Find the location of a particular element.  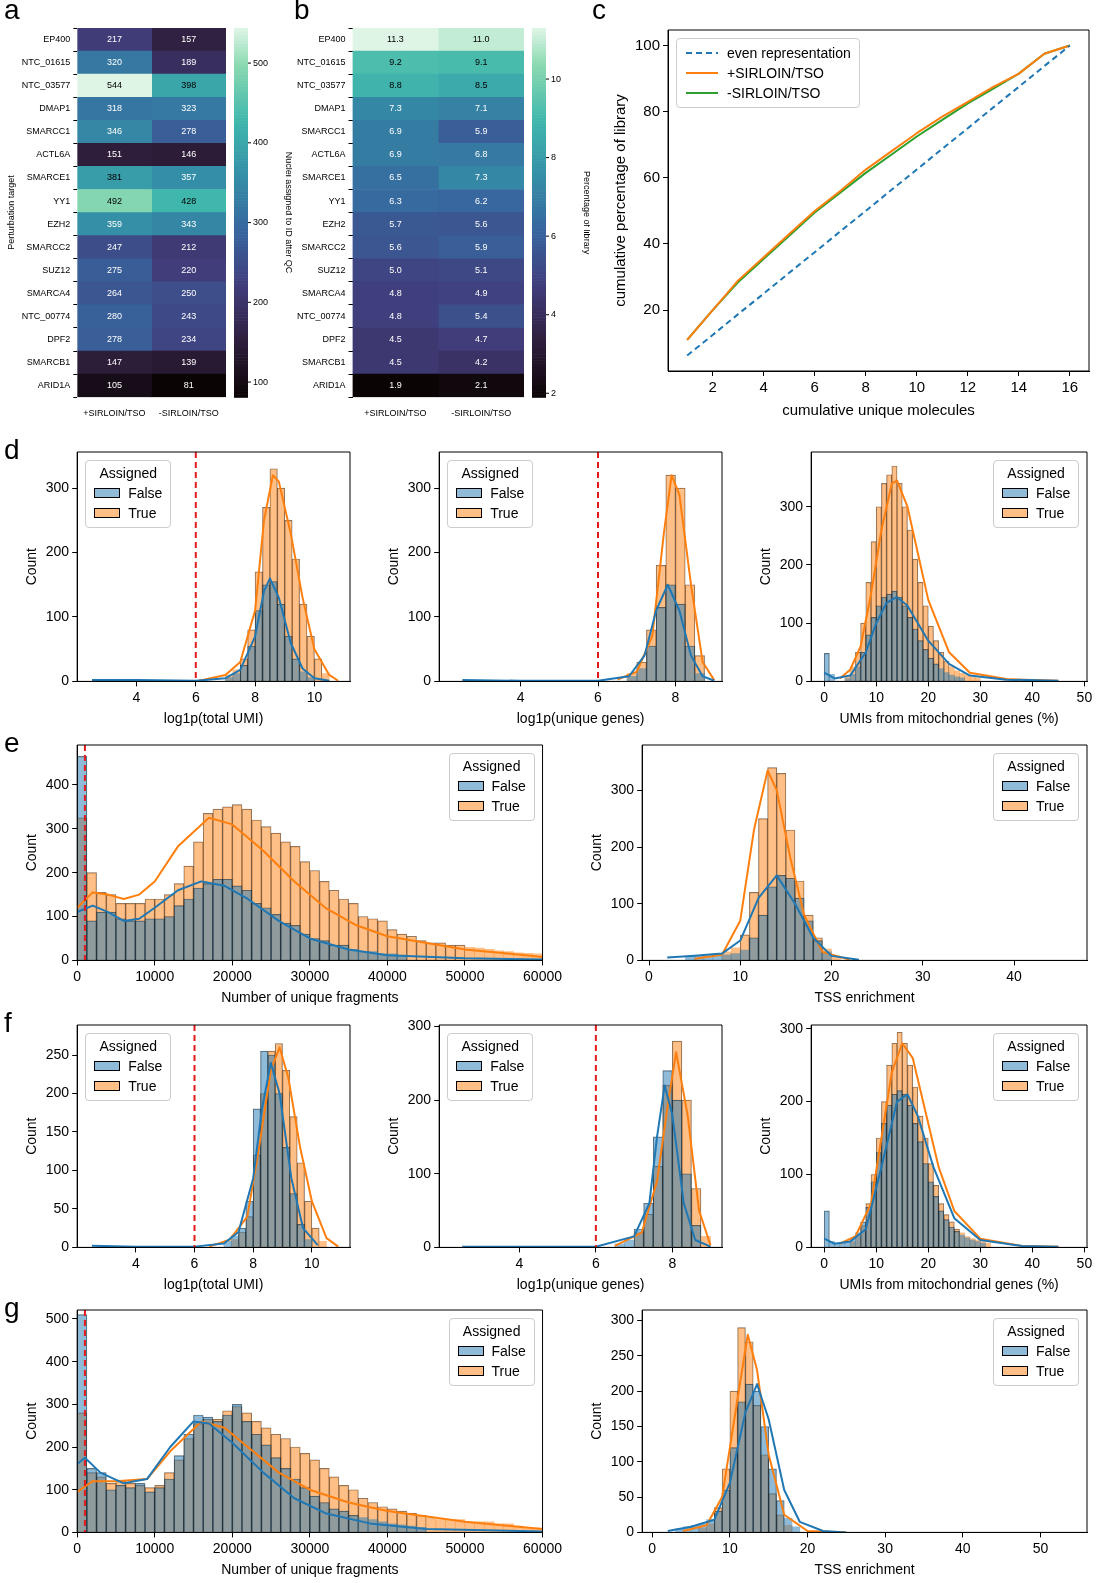

x-tick-label: 10000 is located at coordinates (155, 1547).